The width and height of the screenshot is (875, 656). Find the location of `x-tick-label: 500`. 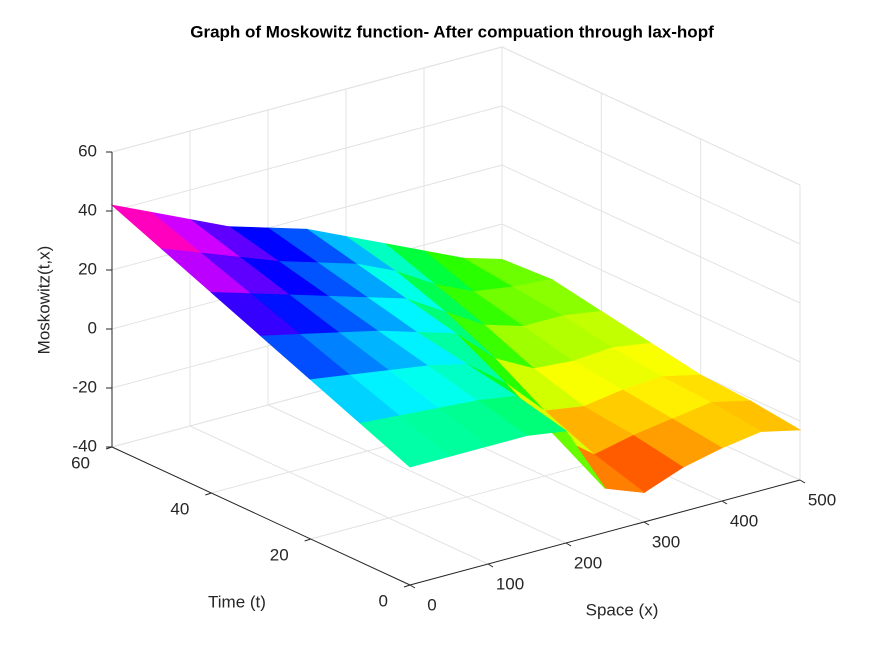

x-tick-label: 500 is located at coordinates (822, 499).